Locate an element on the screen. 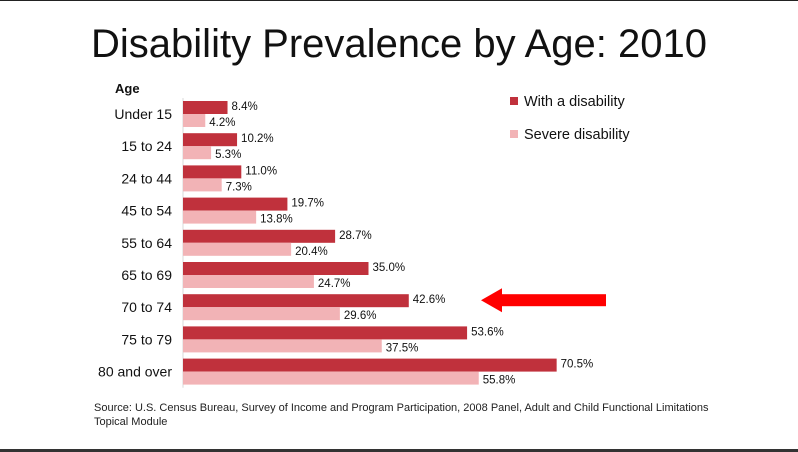 This screenshot has width=798, height=452. chart-title: Disability Prevalence by Age: 2010 is located at coordinates (399, 44).